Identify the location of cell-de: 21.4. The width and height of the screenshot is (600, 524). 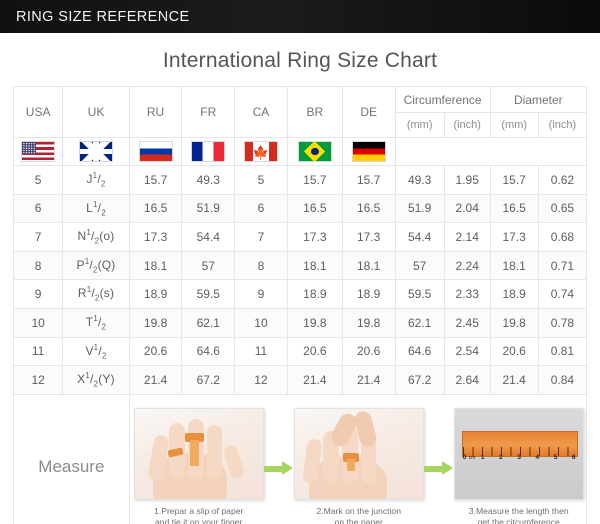
(368, 380).